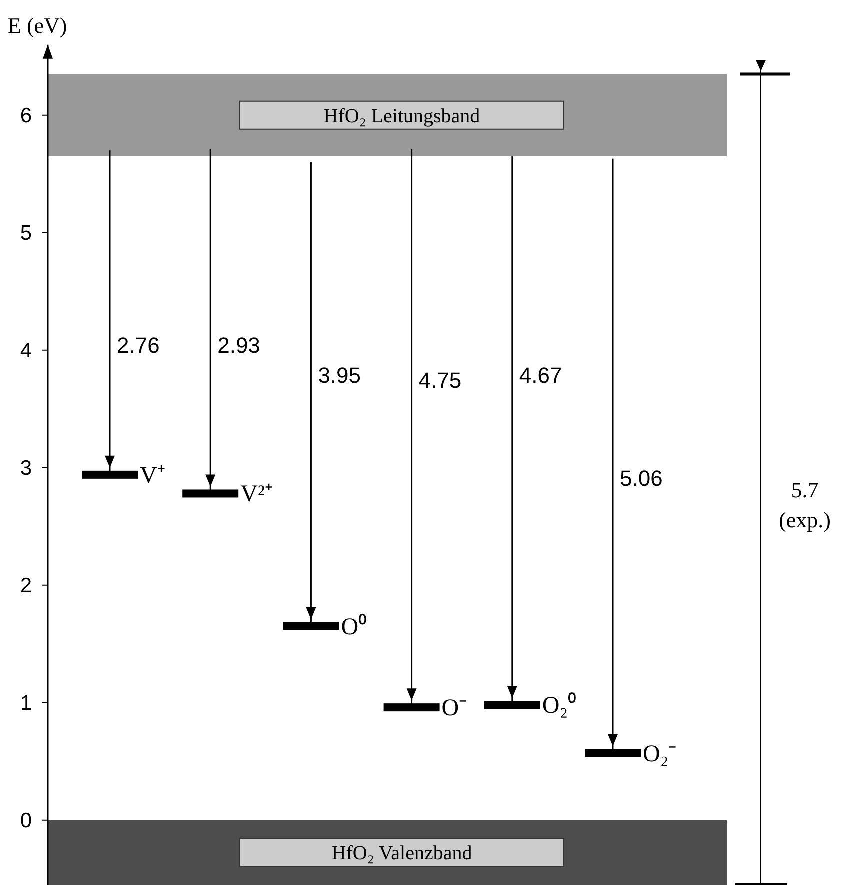 Image resolution: width=845 pixels, height=885 pixels. What do you see at coordinates (805, 520) in the screenshot?
I see `text: (exp.)` at bounding box center [805, 520].